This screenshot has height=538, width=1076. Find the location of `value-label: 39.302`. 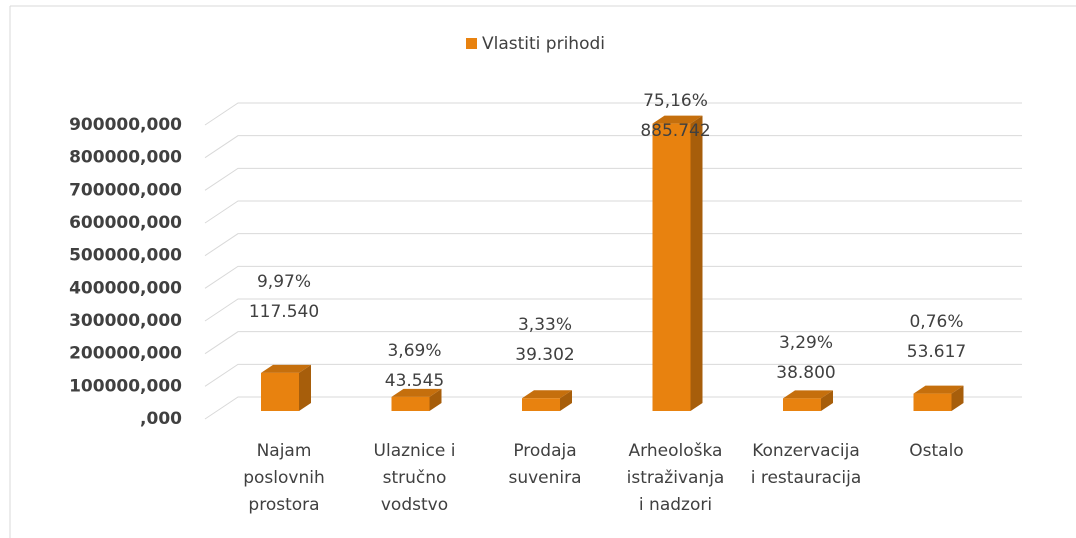

value-label: 39.302 is located at coordinates (544, 355).